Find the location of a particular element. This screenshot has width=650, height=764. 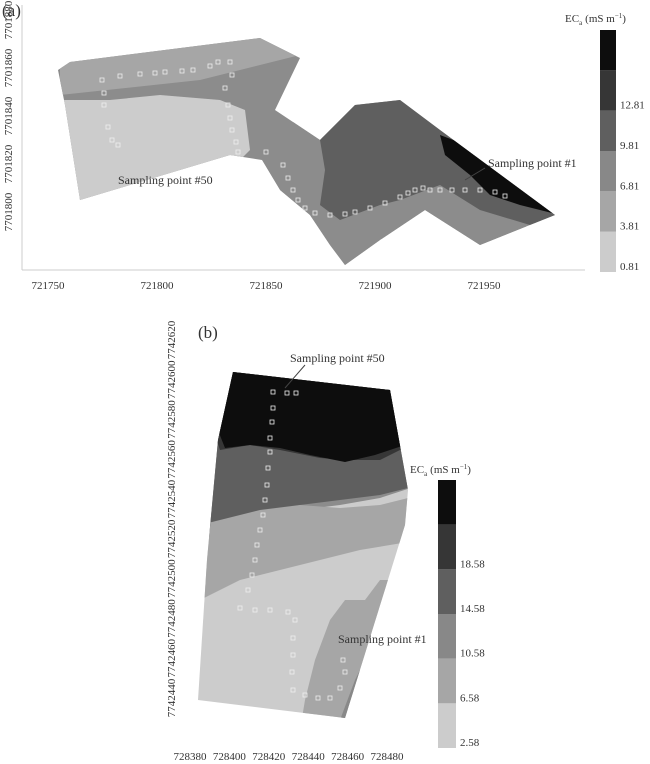

x-tick-label: 721750 is located at coordinates (49, 286).